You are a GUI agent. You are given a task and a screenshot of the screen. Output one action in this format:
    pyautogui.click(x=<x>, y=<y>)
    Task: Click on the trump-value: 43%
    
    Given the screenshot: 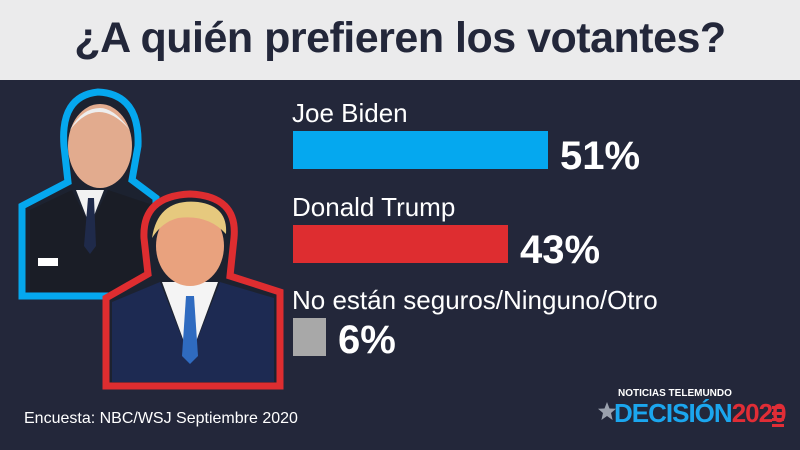 What is the action you would take?
    pyautogui.click(x=560, y=250)
    